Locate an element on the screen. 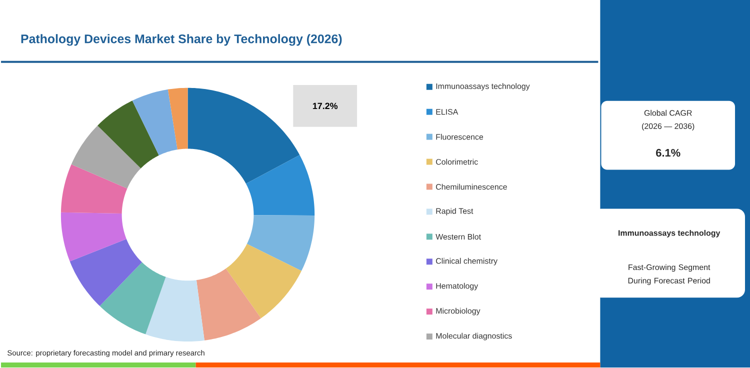  text: 6.1% is located at coordinates (668, 153).